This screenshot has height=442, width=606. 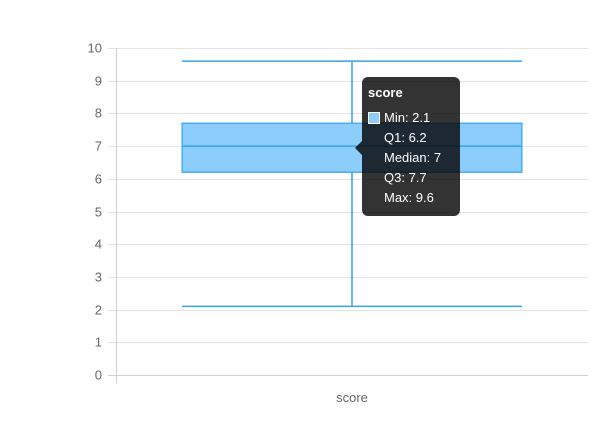 What do you see at coordinates (98, 244) in the screenshot?
I see `y-tick-label-4: 4` at bounding box center [98, 244].